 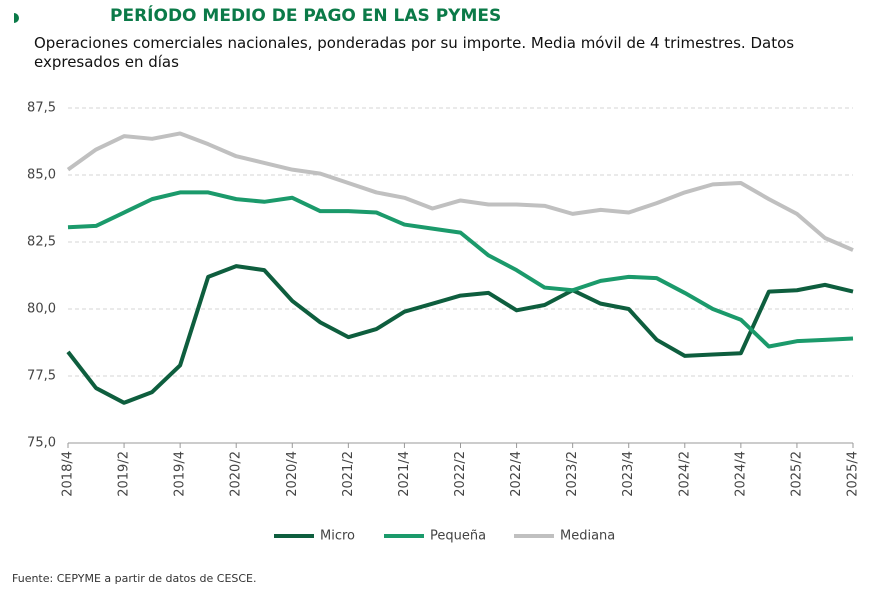 I want to click on legend-label: Mediana, so click(x=587, y=536).